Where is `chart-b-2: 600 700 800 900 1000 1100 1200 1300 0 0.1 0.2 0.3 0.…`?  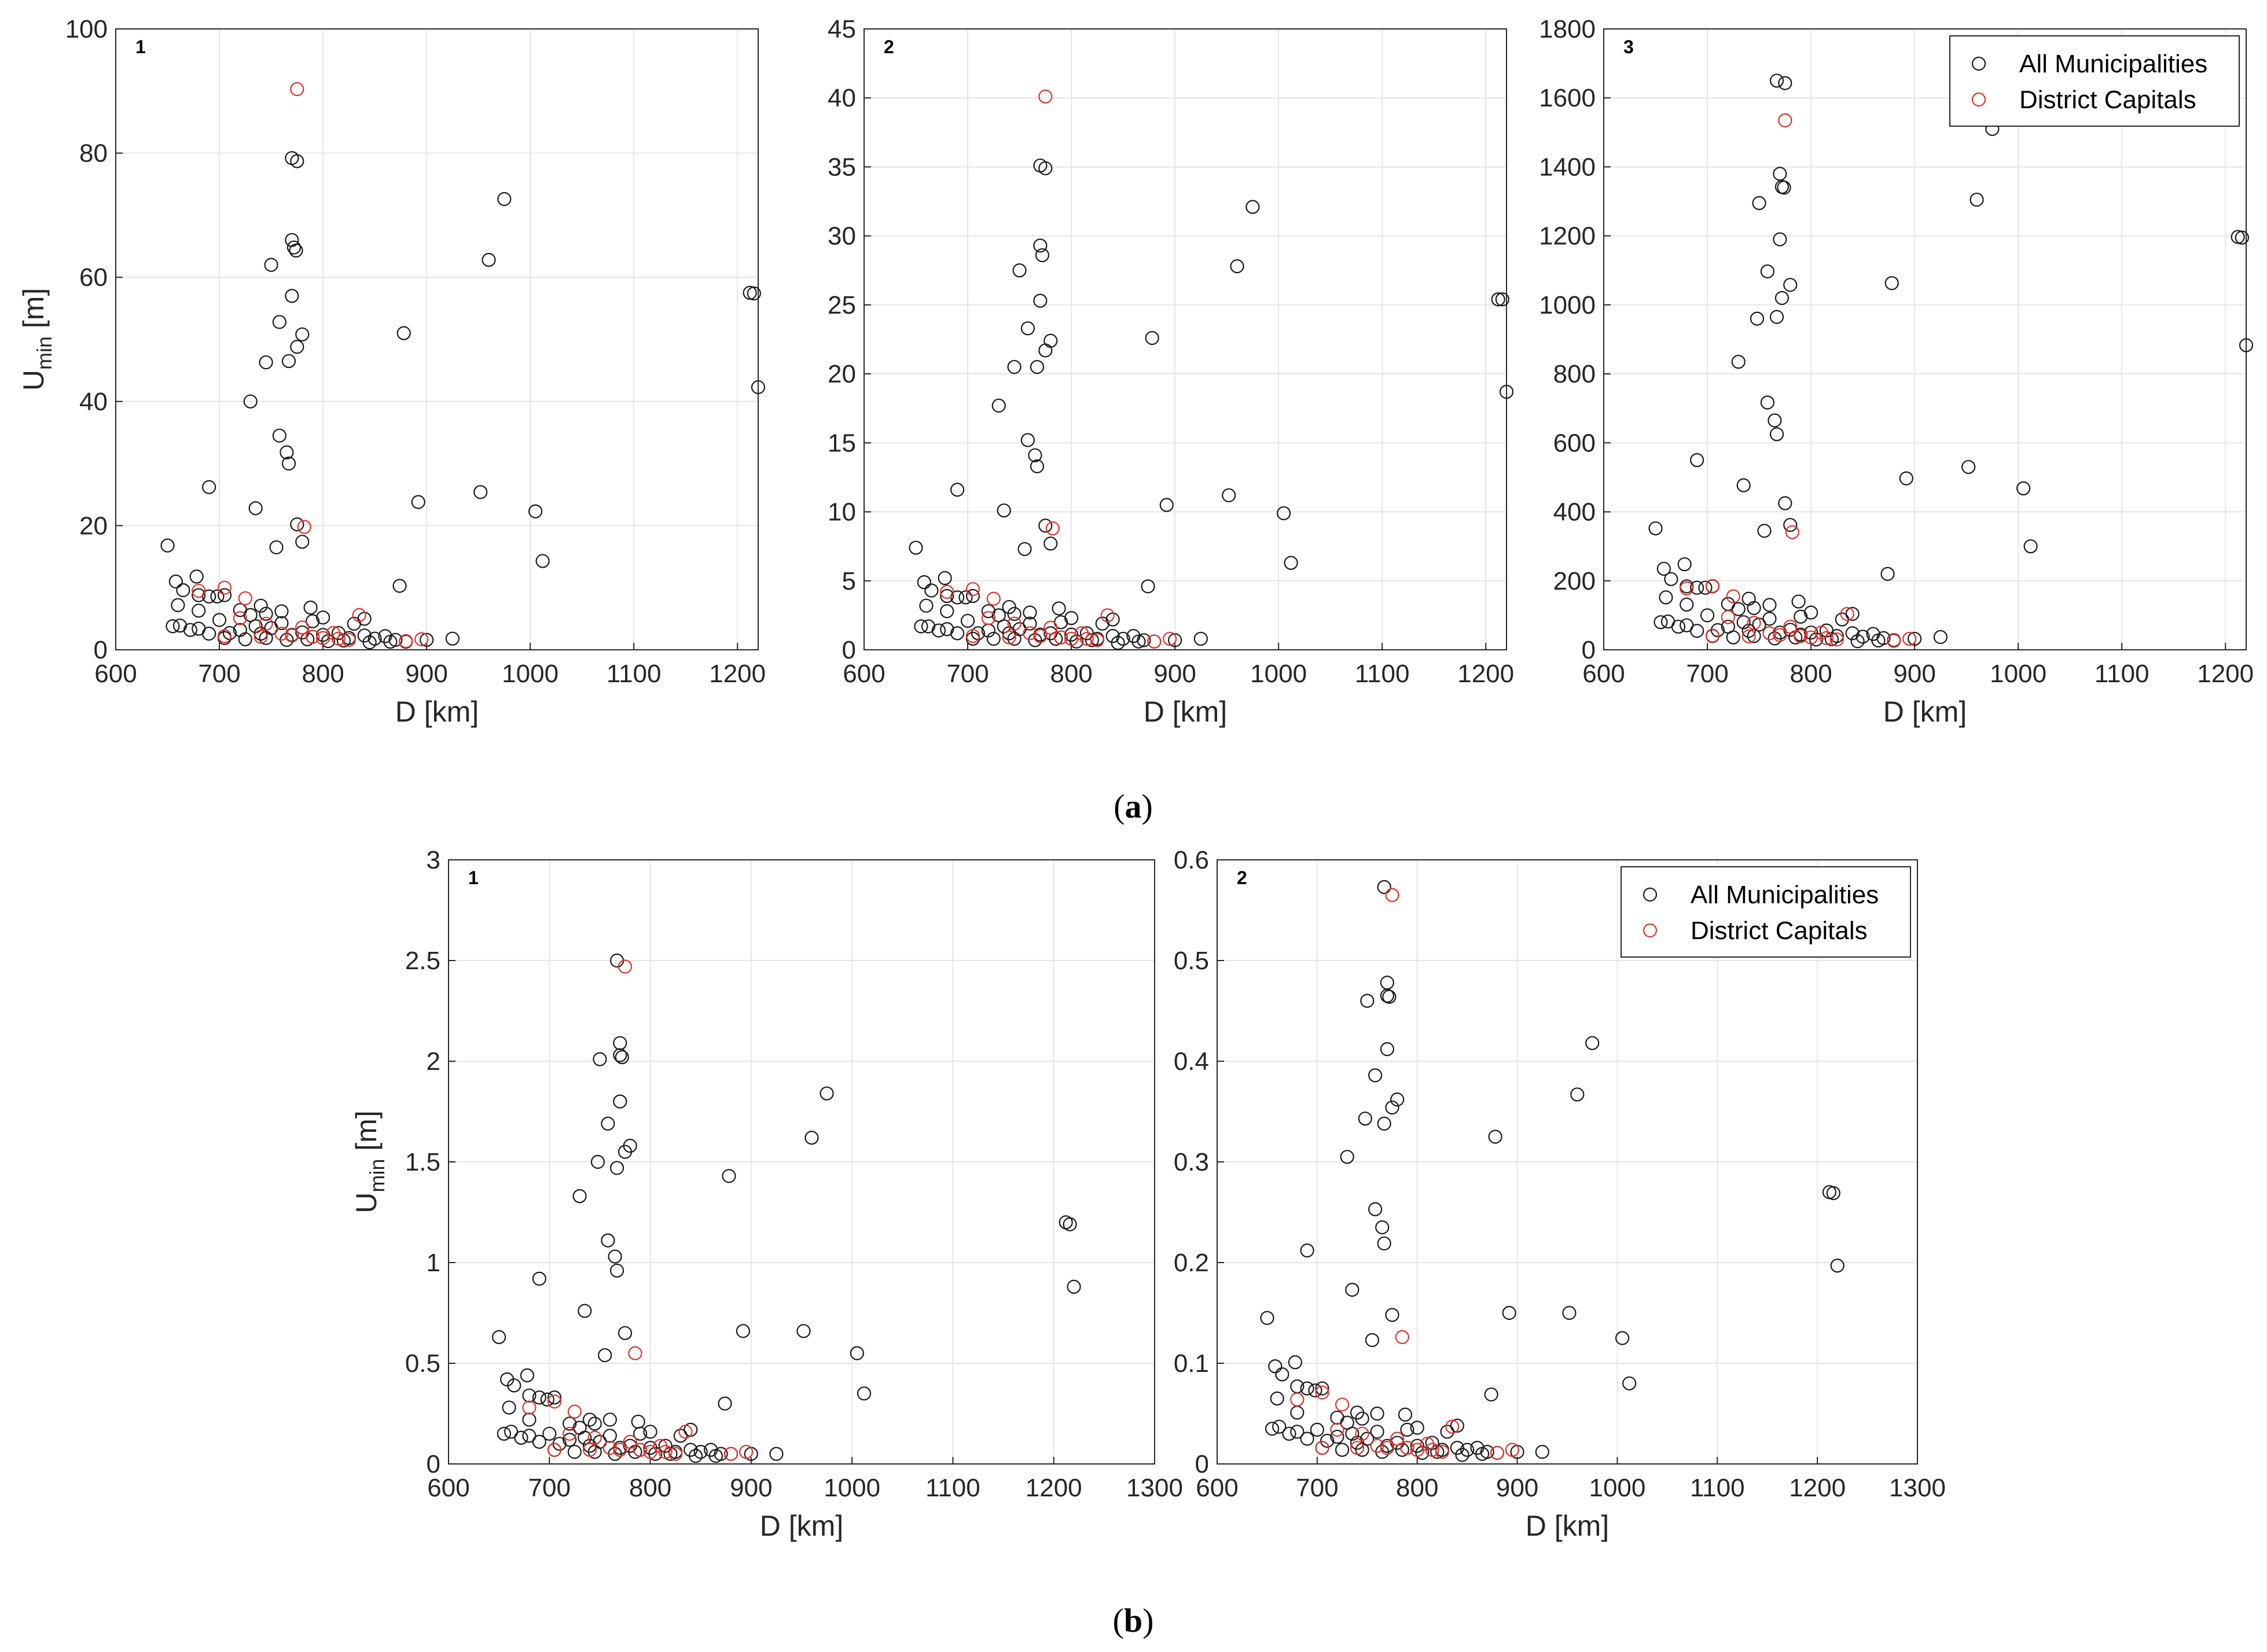
chart-b-2: 600 700 800 900 1000 1100 1200 1300 0 0.1 0.2 0.3 0.… is located at coordinates (1560, 1194).